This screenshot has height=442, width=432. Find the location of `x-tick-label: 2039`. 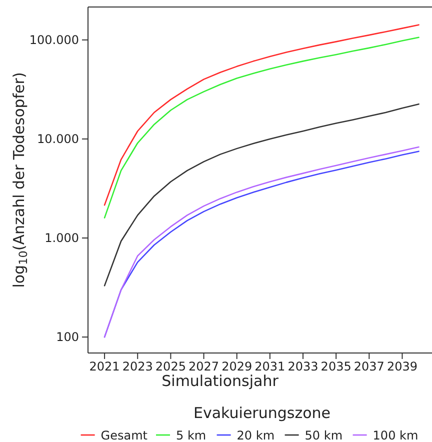

x-tick-label: 2039 is located at coordinates (402, 367).